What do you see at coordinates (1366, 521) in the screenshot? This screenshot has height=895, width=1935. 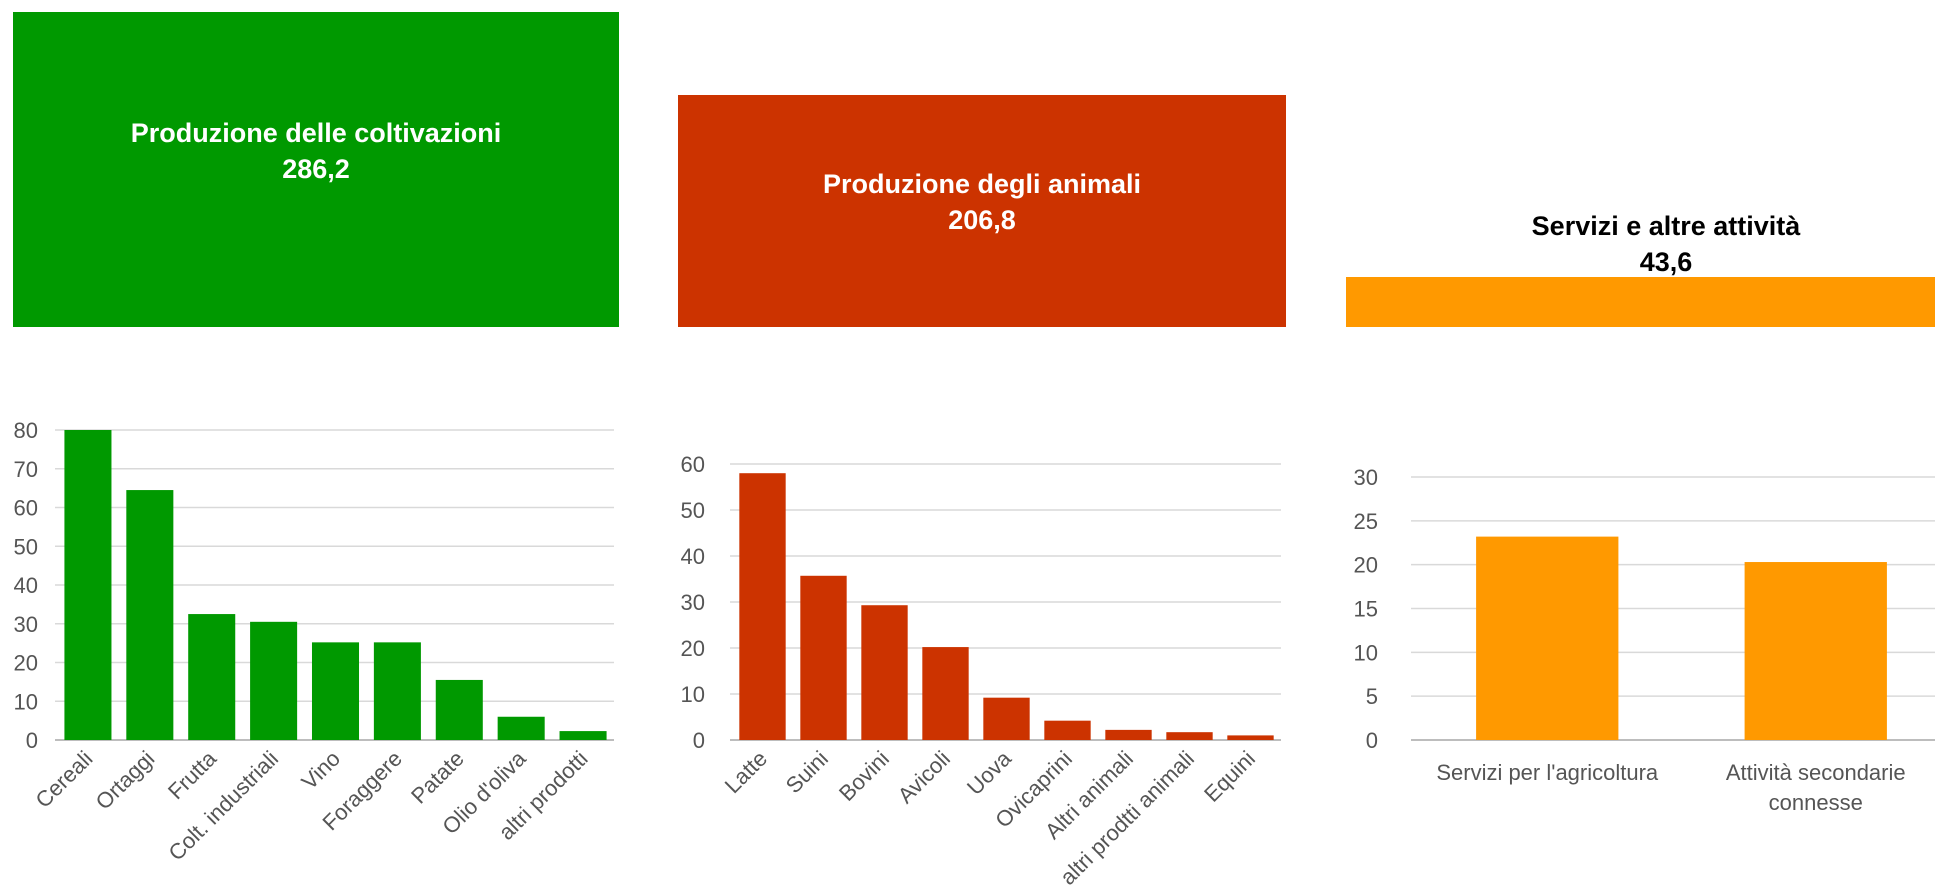 I see `y-tick-label: 25` at bounding box center [1366, 521].